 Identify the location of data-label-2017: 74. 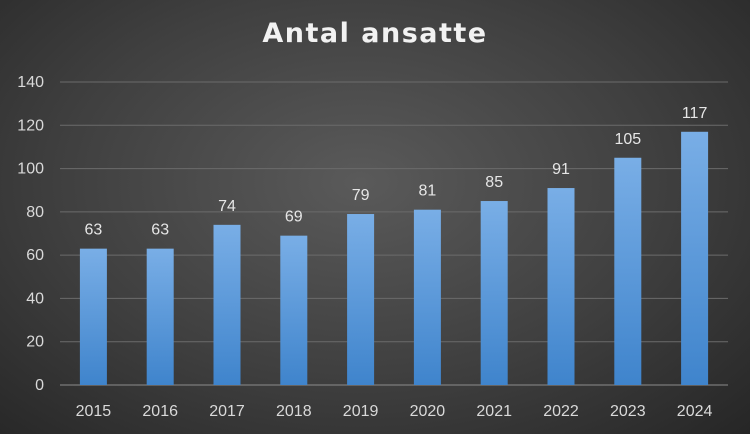
(227, 206).